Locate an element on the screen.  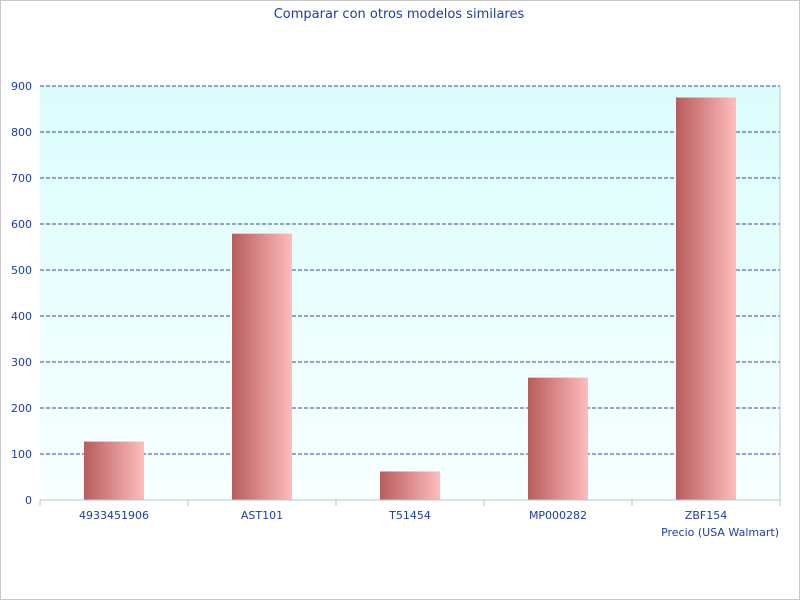
x-tick-label: ZBF154 is located at coordinates (706, 515).